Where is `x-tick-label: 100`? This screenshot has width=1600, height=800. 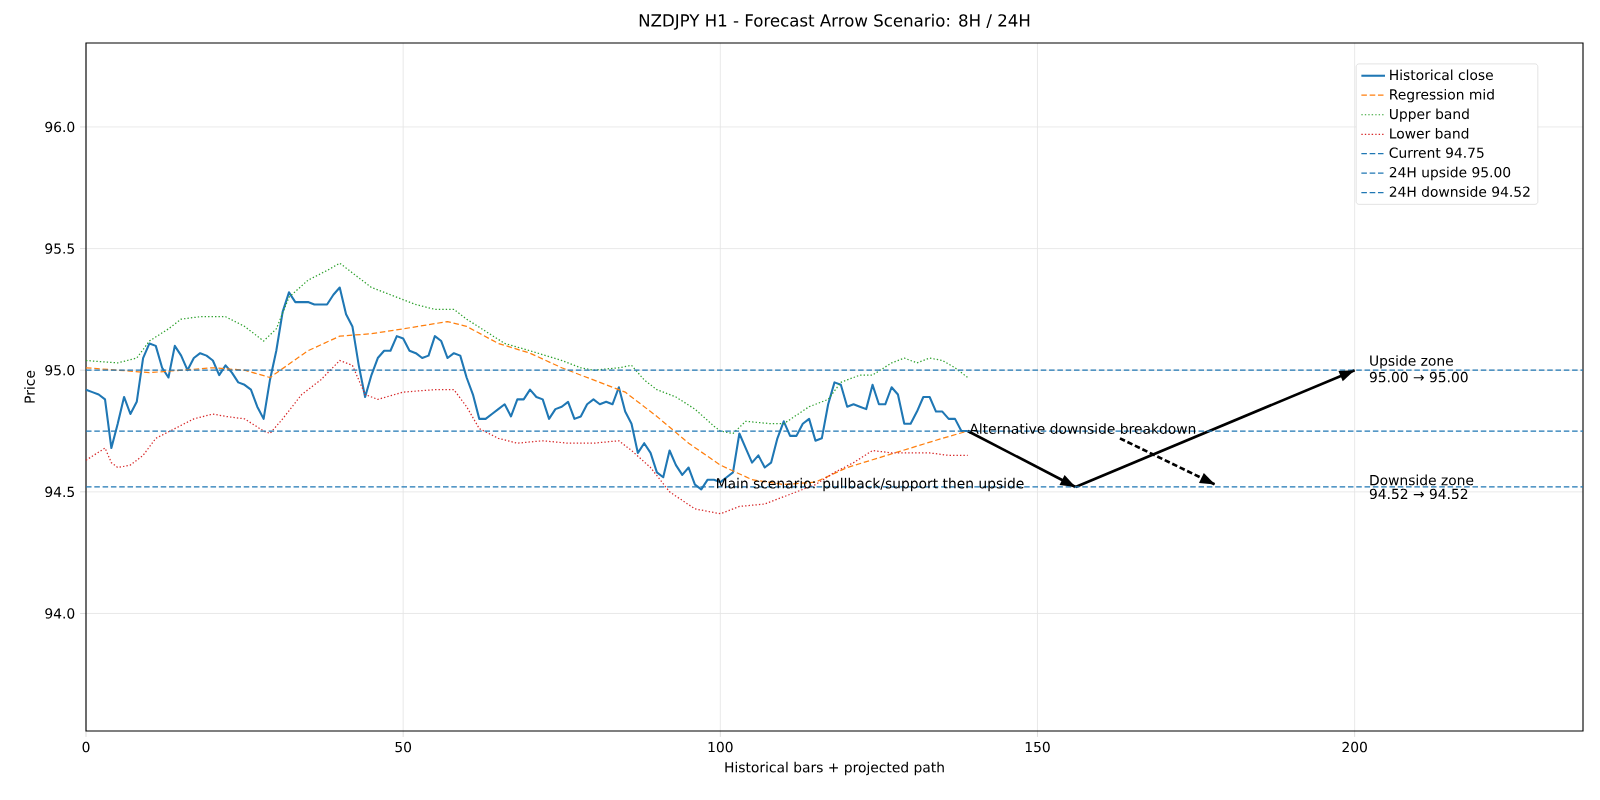 x-tick-label: 100 is located at coordinates (720, 747).